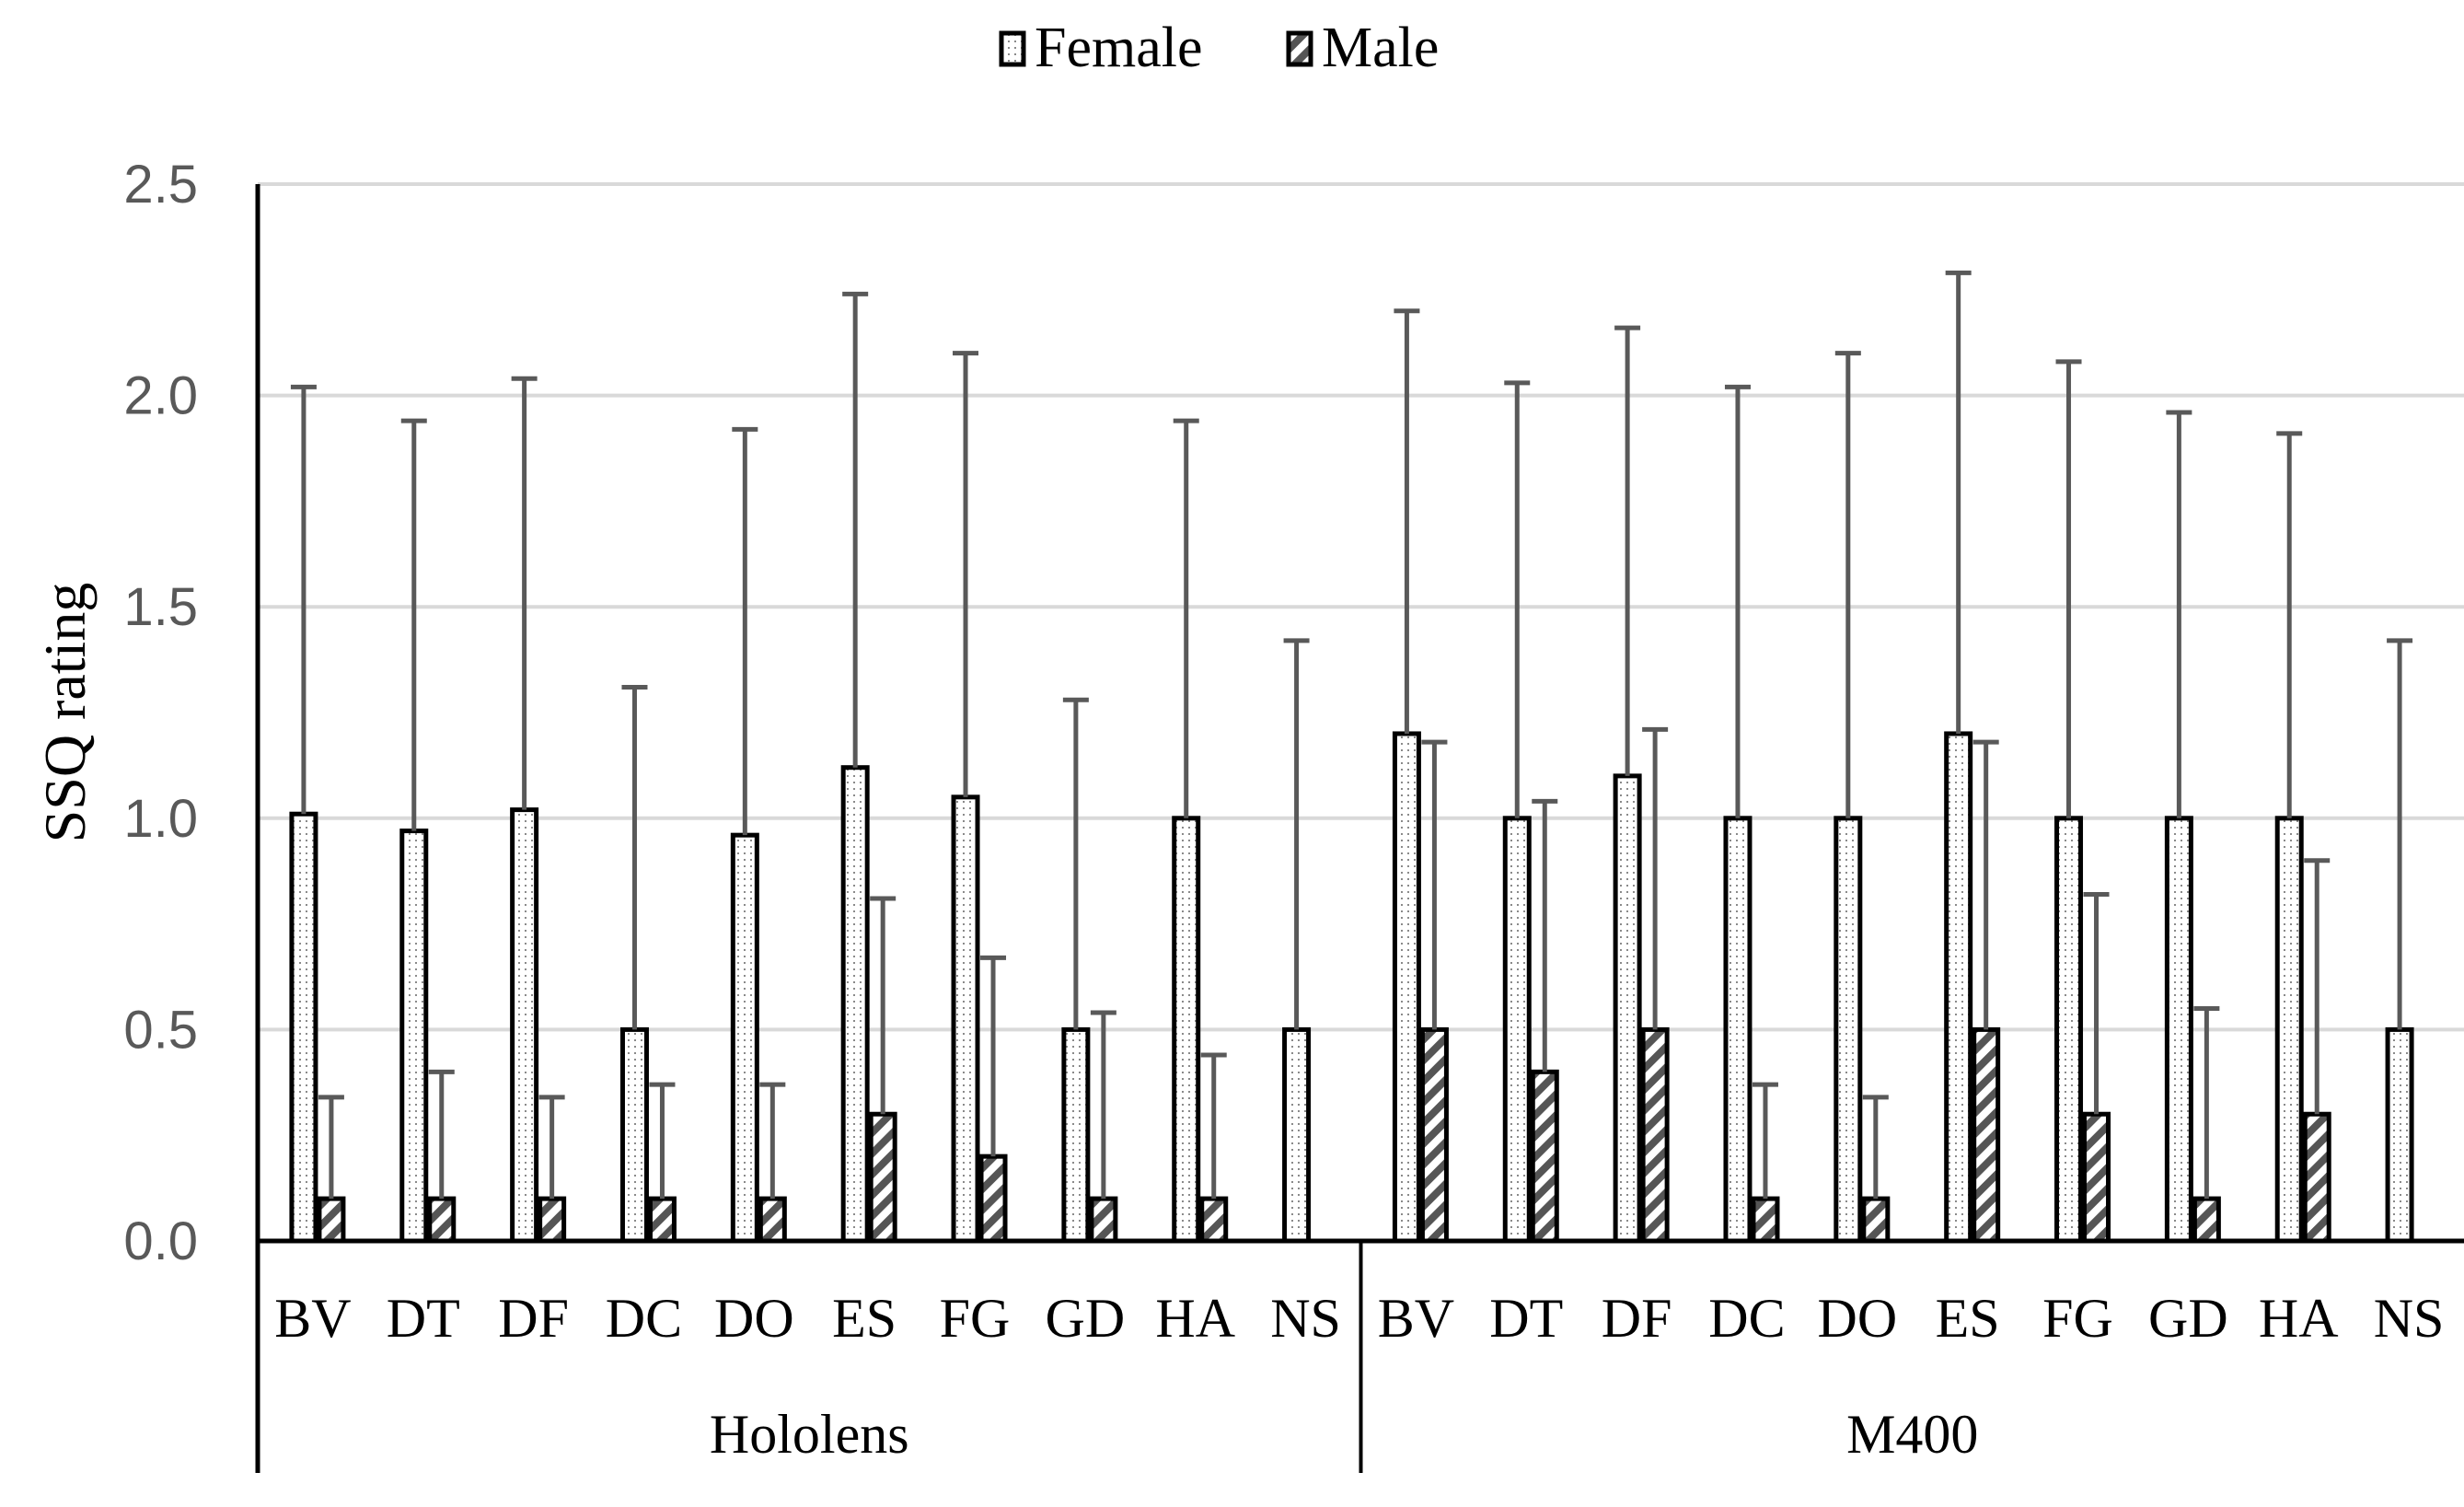 Image resolution: width=2464 pixels, height=1507 pixels. I want to click on group-label: M400, so click(1912, 1435).